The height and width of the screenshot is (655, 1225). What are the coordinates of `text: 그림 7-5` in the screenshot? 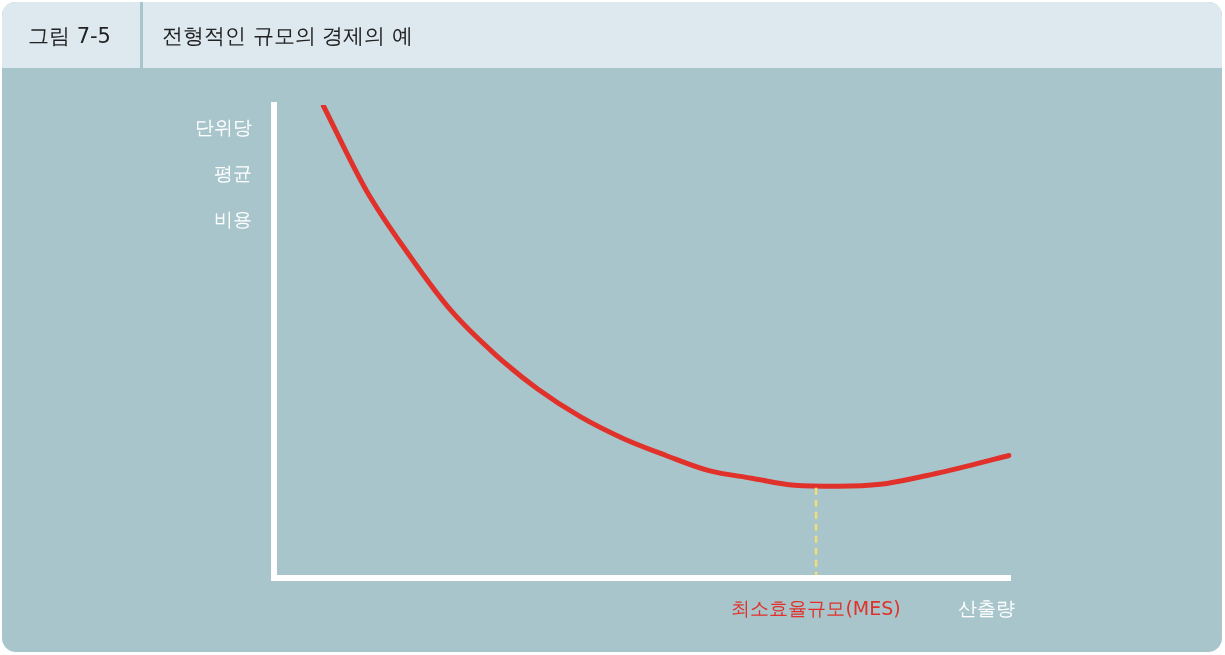 It's located at (69, 36).